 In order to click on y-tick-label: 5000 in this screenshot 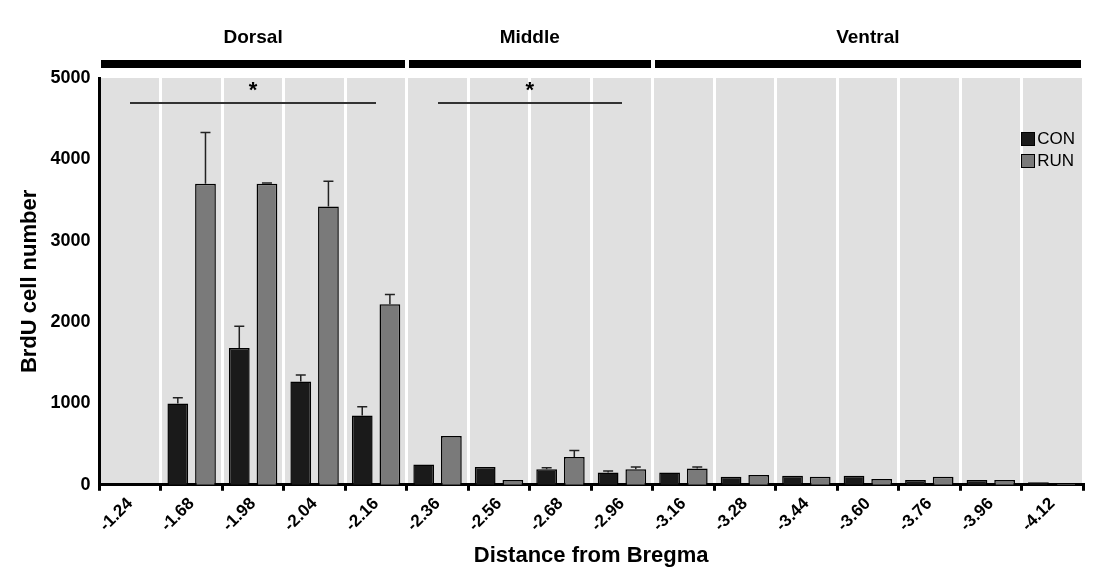, I will do `click(70, 76)`.